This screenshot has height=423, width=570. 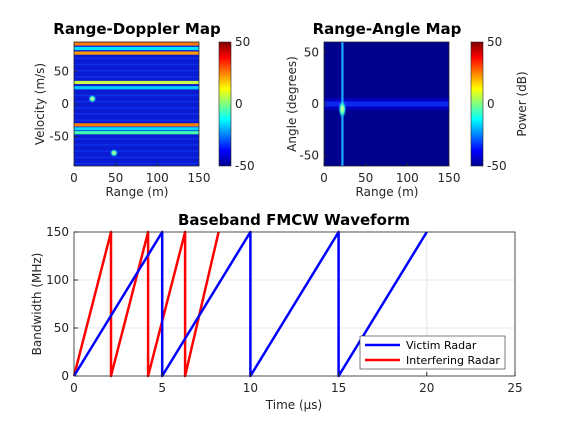 I want to click on rd-x-tick-label: 50, so click(x=115, y=178).